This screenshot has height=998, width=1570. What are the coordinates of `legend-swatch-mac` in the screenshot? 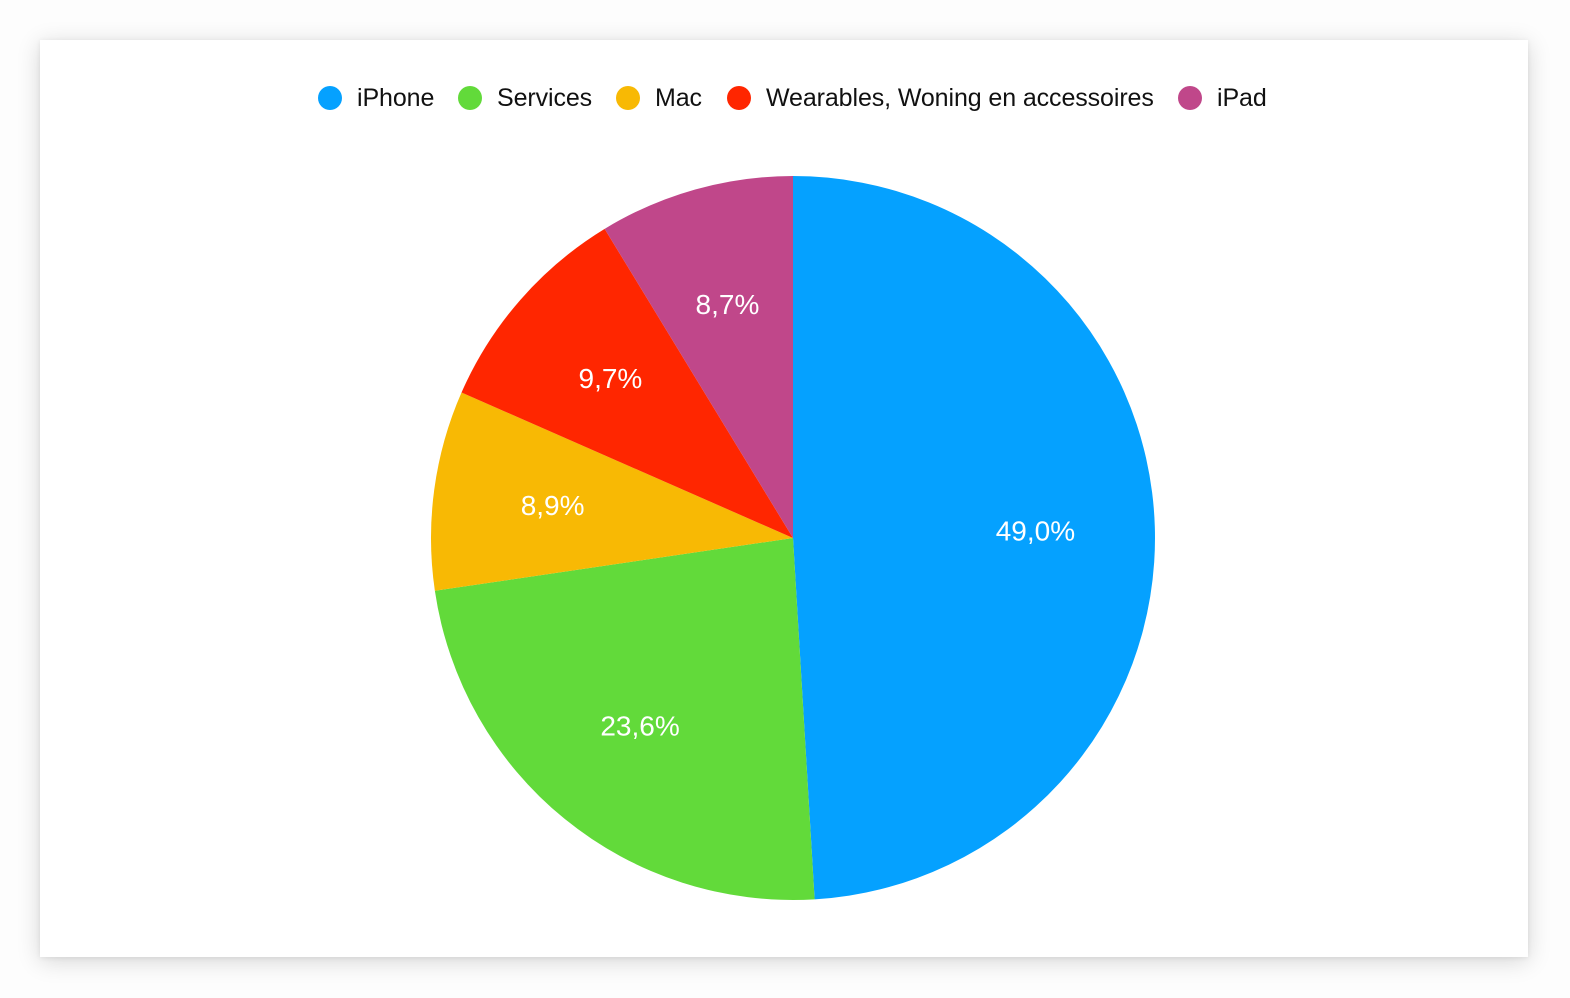 It's located at (628, 98).